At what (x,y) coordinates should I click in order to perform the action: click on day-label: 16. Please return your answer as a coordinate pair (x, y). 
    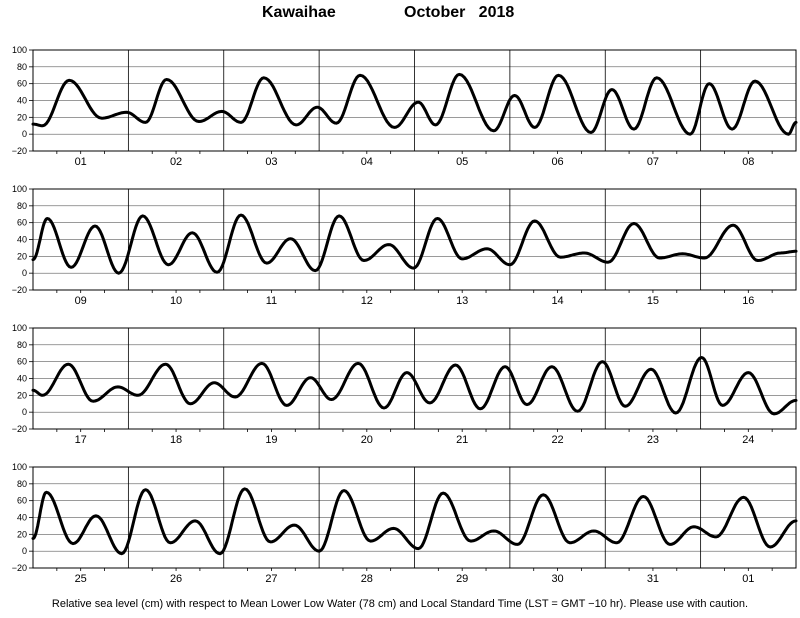
    Looking at the image, I should click on (748, 301).